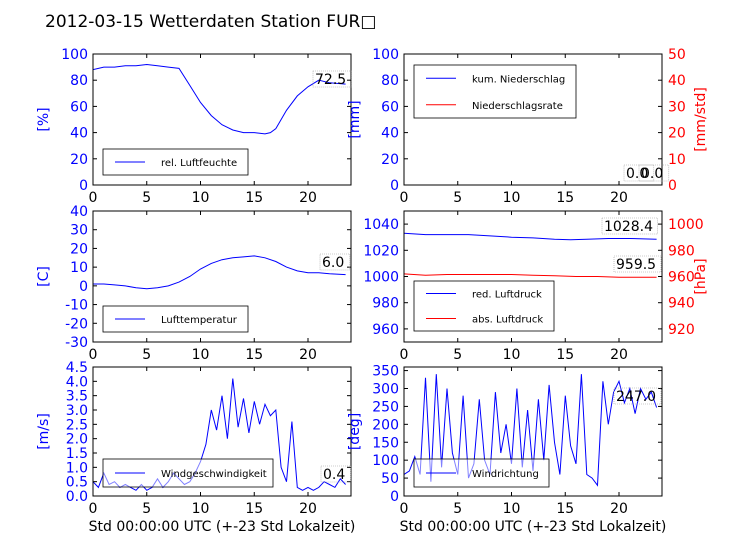 This screenshot has height=552, width=736. What do you see at coordinates (77, 425) in the screenshot?
I see `y-tick-label: 2.5` at bounding box center [77, 425].